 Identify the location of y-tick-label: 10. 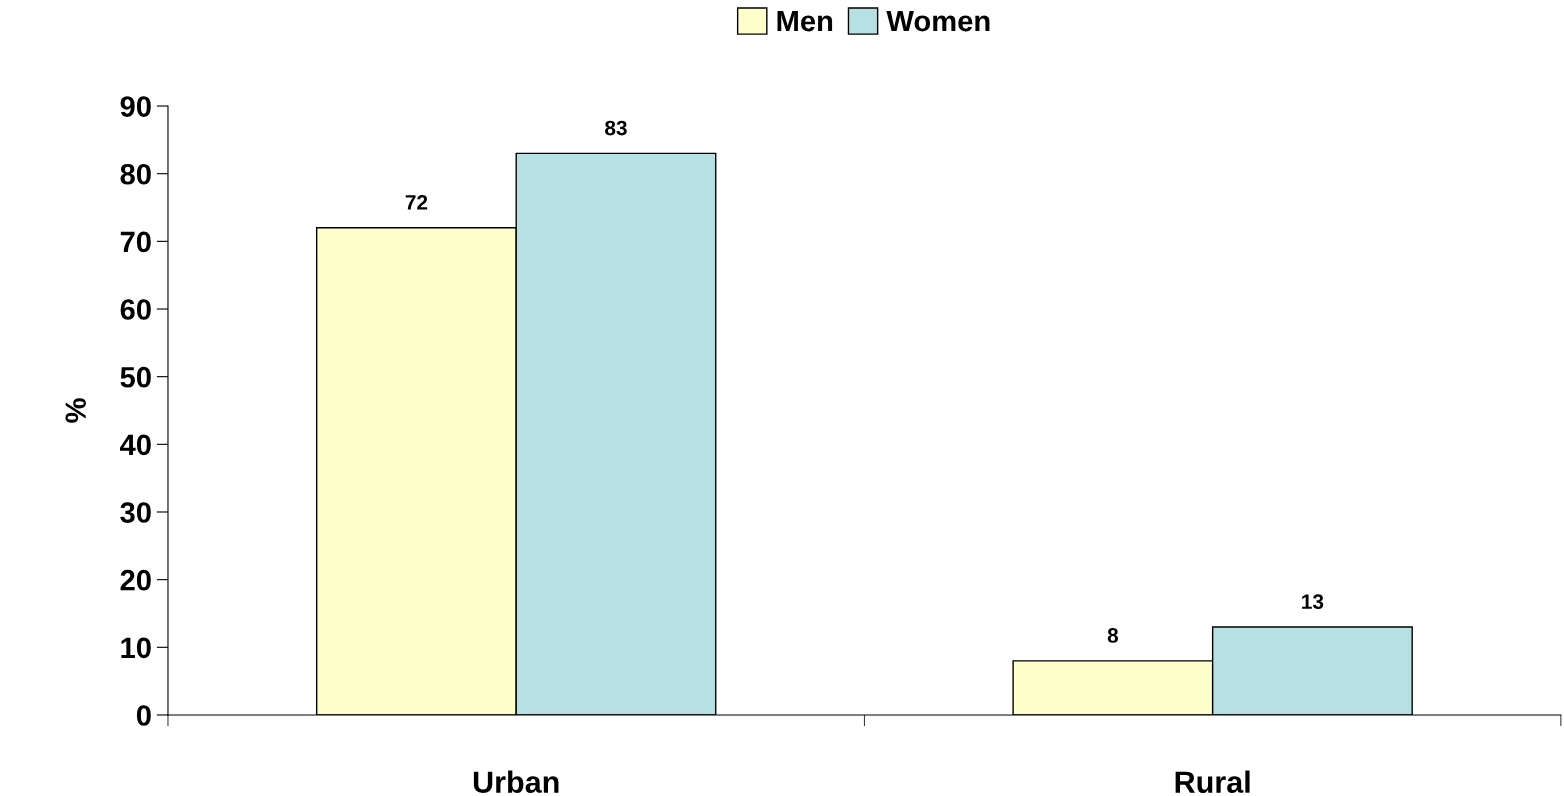
(136, 648).